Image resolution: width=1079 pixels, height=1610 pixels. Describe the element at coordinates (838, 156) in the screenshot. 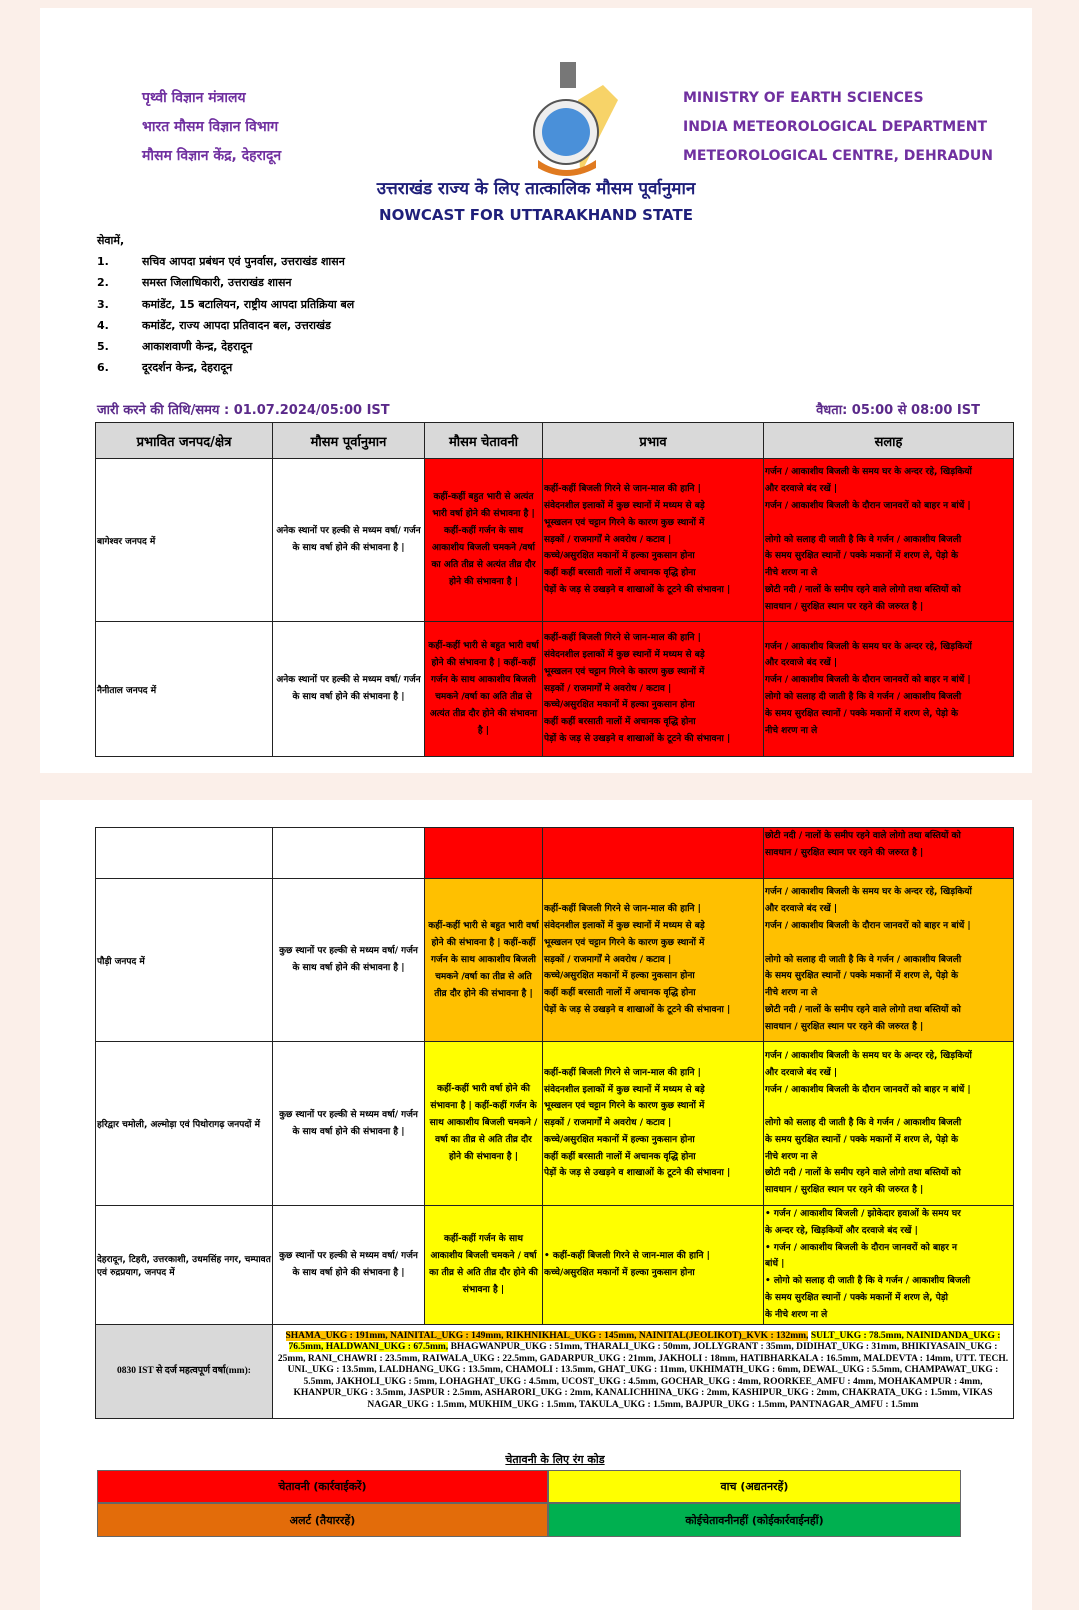

I see `mc-english: METEOROLOGICAL CENTRE, DEHRADUN` at that location.